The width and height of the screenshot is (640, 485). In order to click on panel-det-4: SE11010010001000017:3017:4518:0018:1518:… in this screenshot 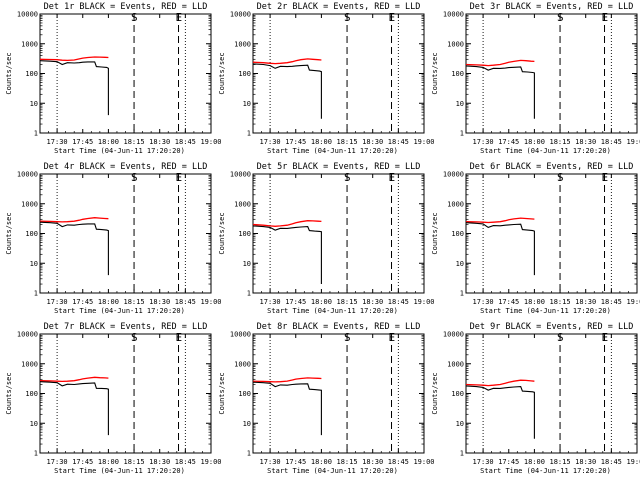, I will do `click(113, 238)`.